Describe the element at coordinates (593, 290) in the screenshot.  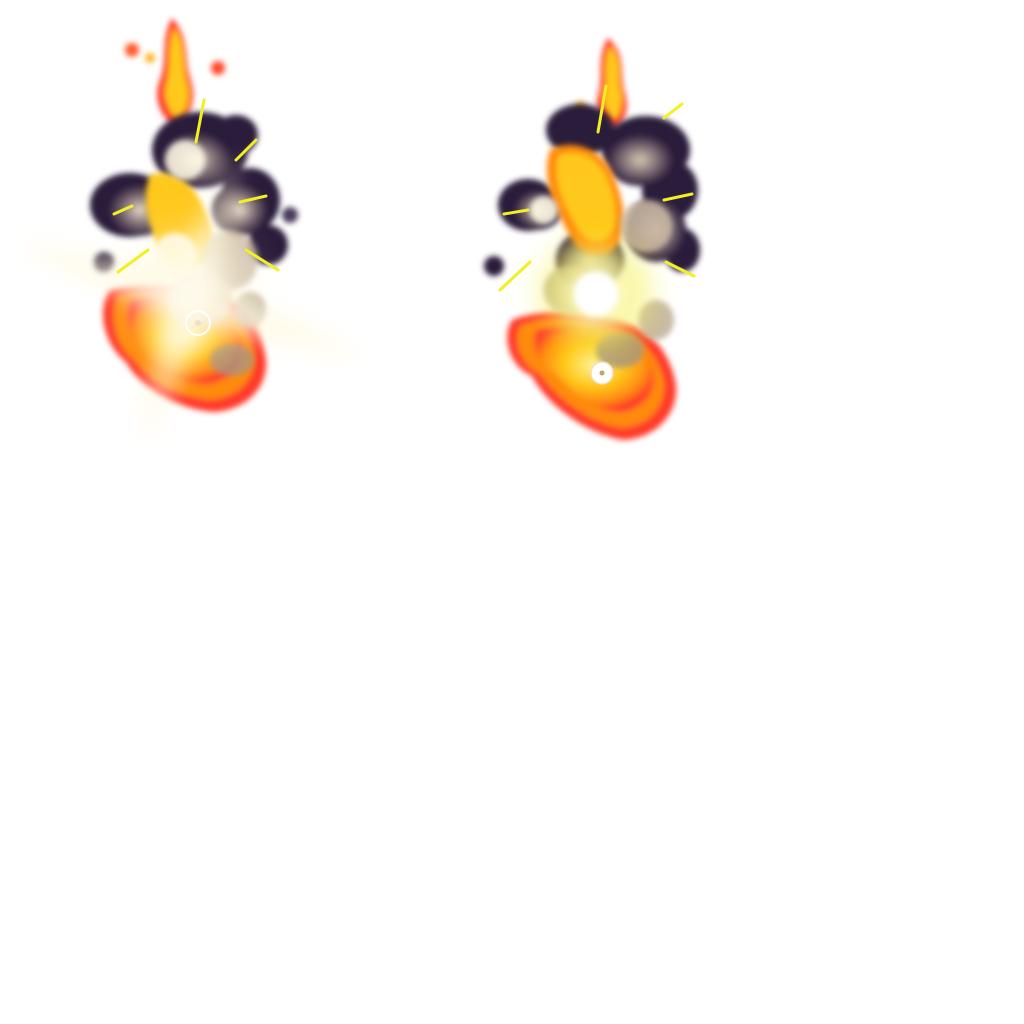
I see `core-flash` at that location.